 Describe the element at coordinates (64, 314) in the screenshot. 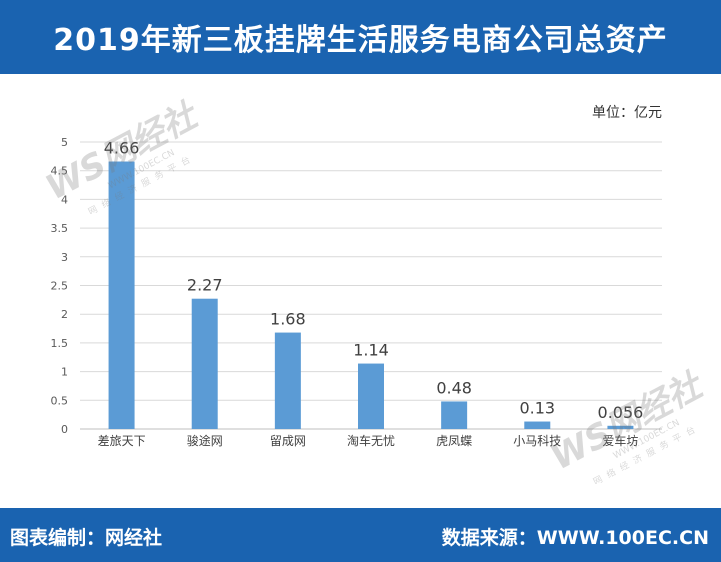

I see `y-tick-label: 2` at that location.